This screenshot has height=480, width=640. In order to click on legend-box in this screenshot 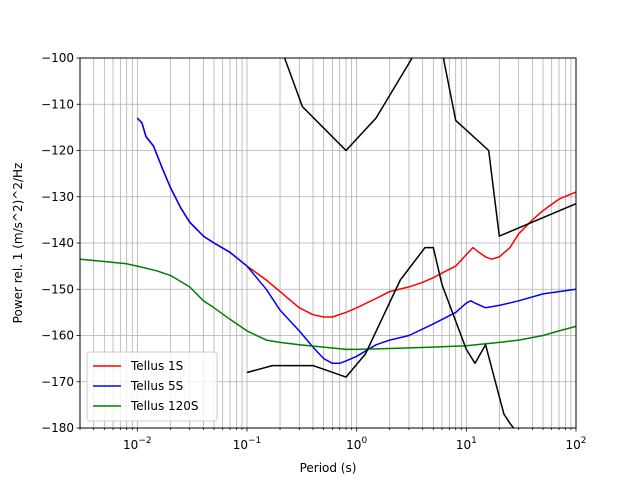, I will do `click(152, 386)`.